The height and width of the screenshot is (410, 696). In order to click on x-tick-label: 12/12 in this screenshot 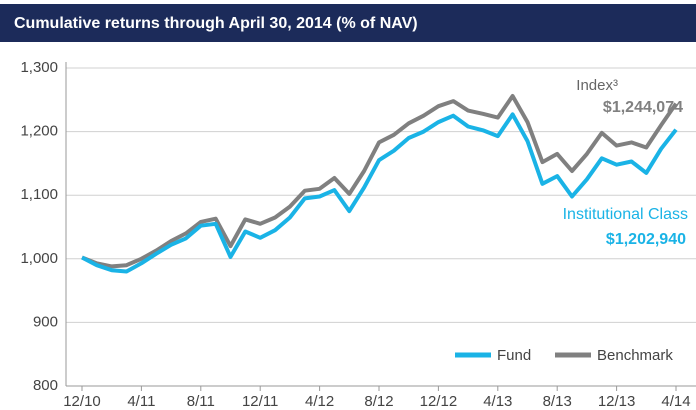, I will do `click(439, 401)`.